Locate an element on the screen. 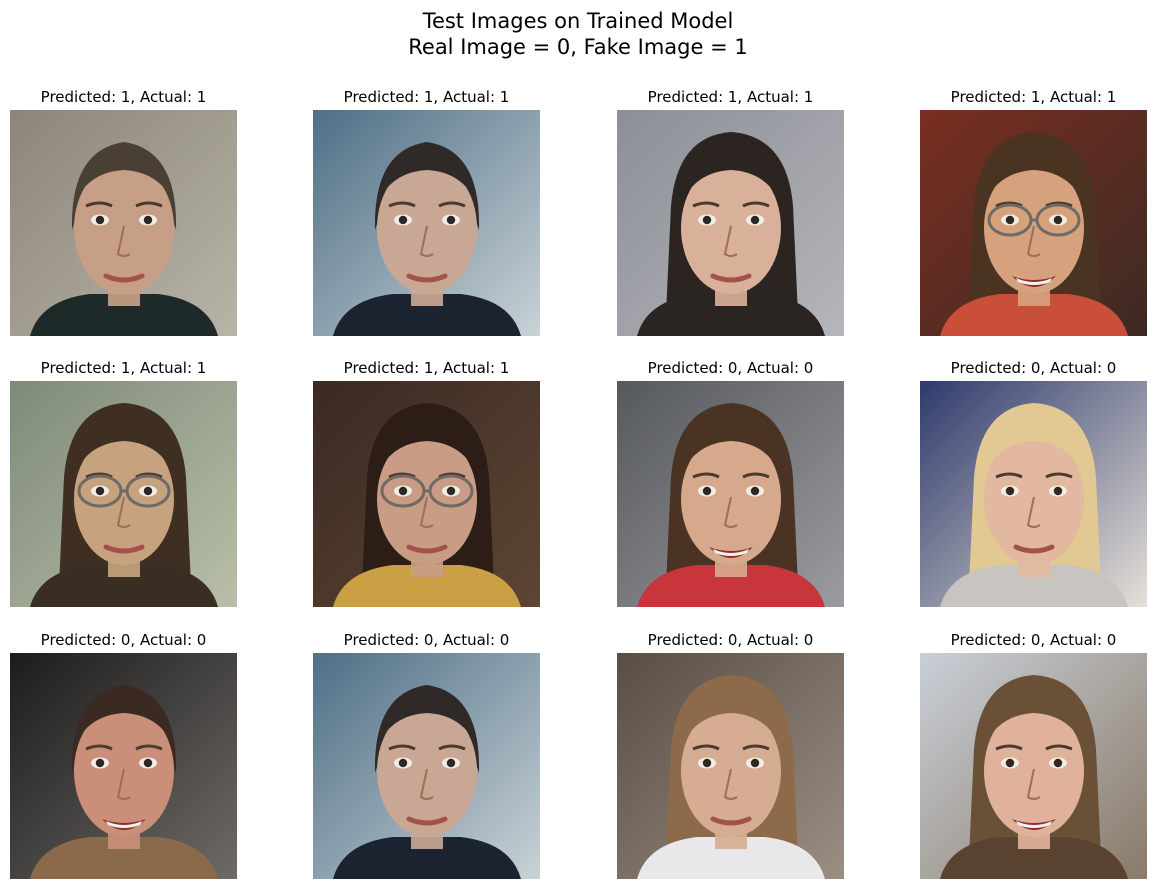 Image resolution: width=1156 pixels, height=890 pixels. figure-title-line-1: Test Images on Trained Model is located at coordinates (578, 21).